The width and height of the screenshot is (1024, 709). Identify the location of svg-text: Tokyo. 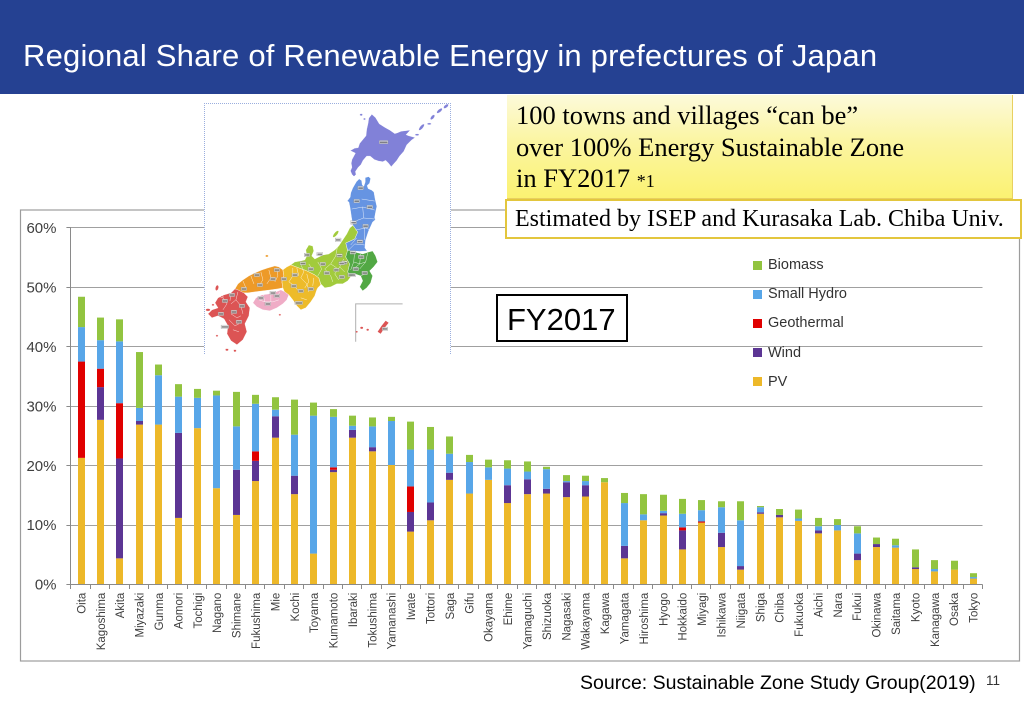
(975, 608).